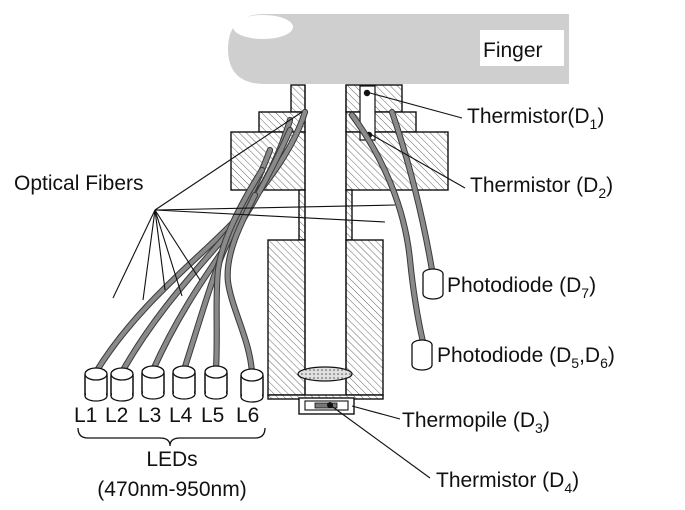  What do you see at coordinates (541, 187) in the screenshot?
I see `thermistor-d2-label: Thermistor (D2)` at bounding box center [541, 187].